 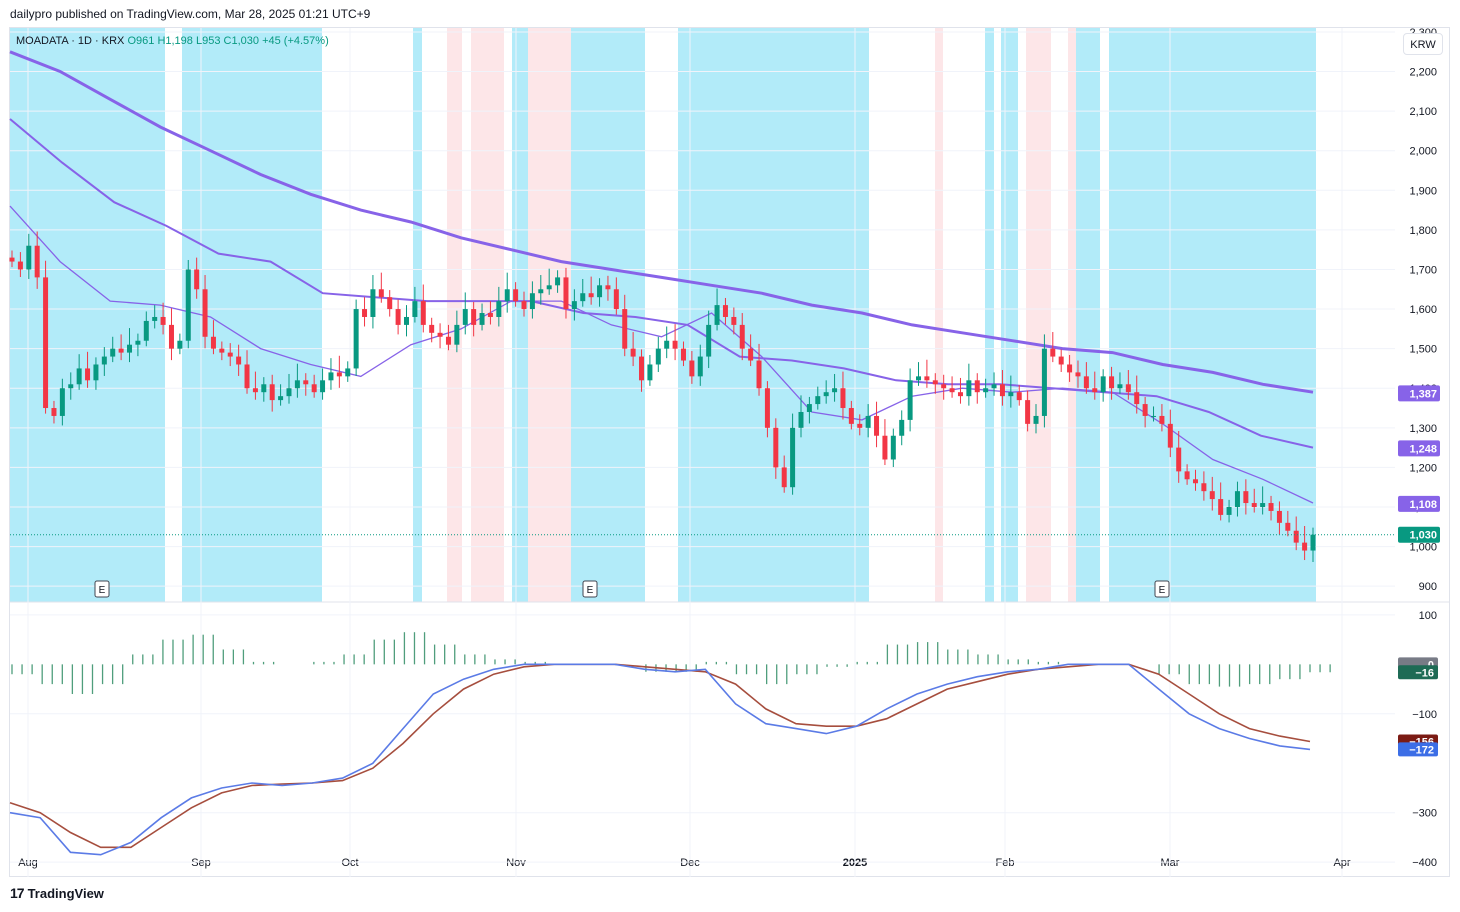 I want to click on ohlc-change: +45 (+4.57%), so click(x=295, y=41).